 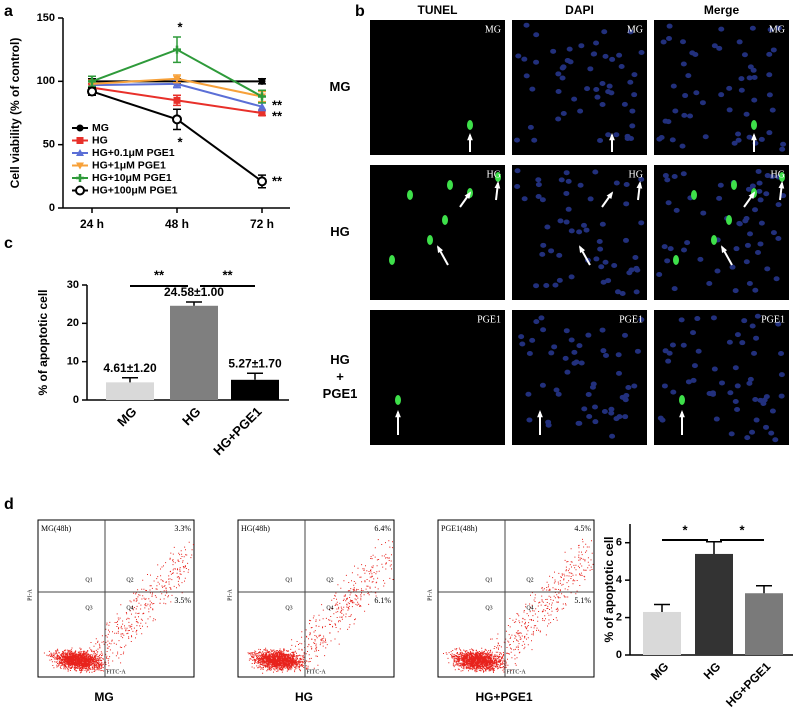 I want to click on column-header: TUNEL, so click(x=438, y=10).